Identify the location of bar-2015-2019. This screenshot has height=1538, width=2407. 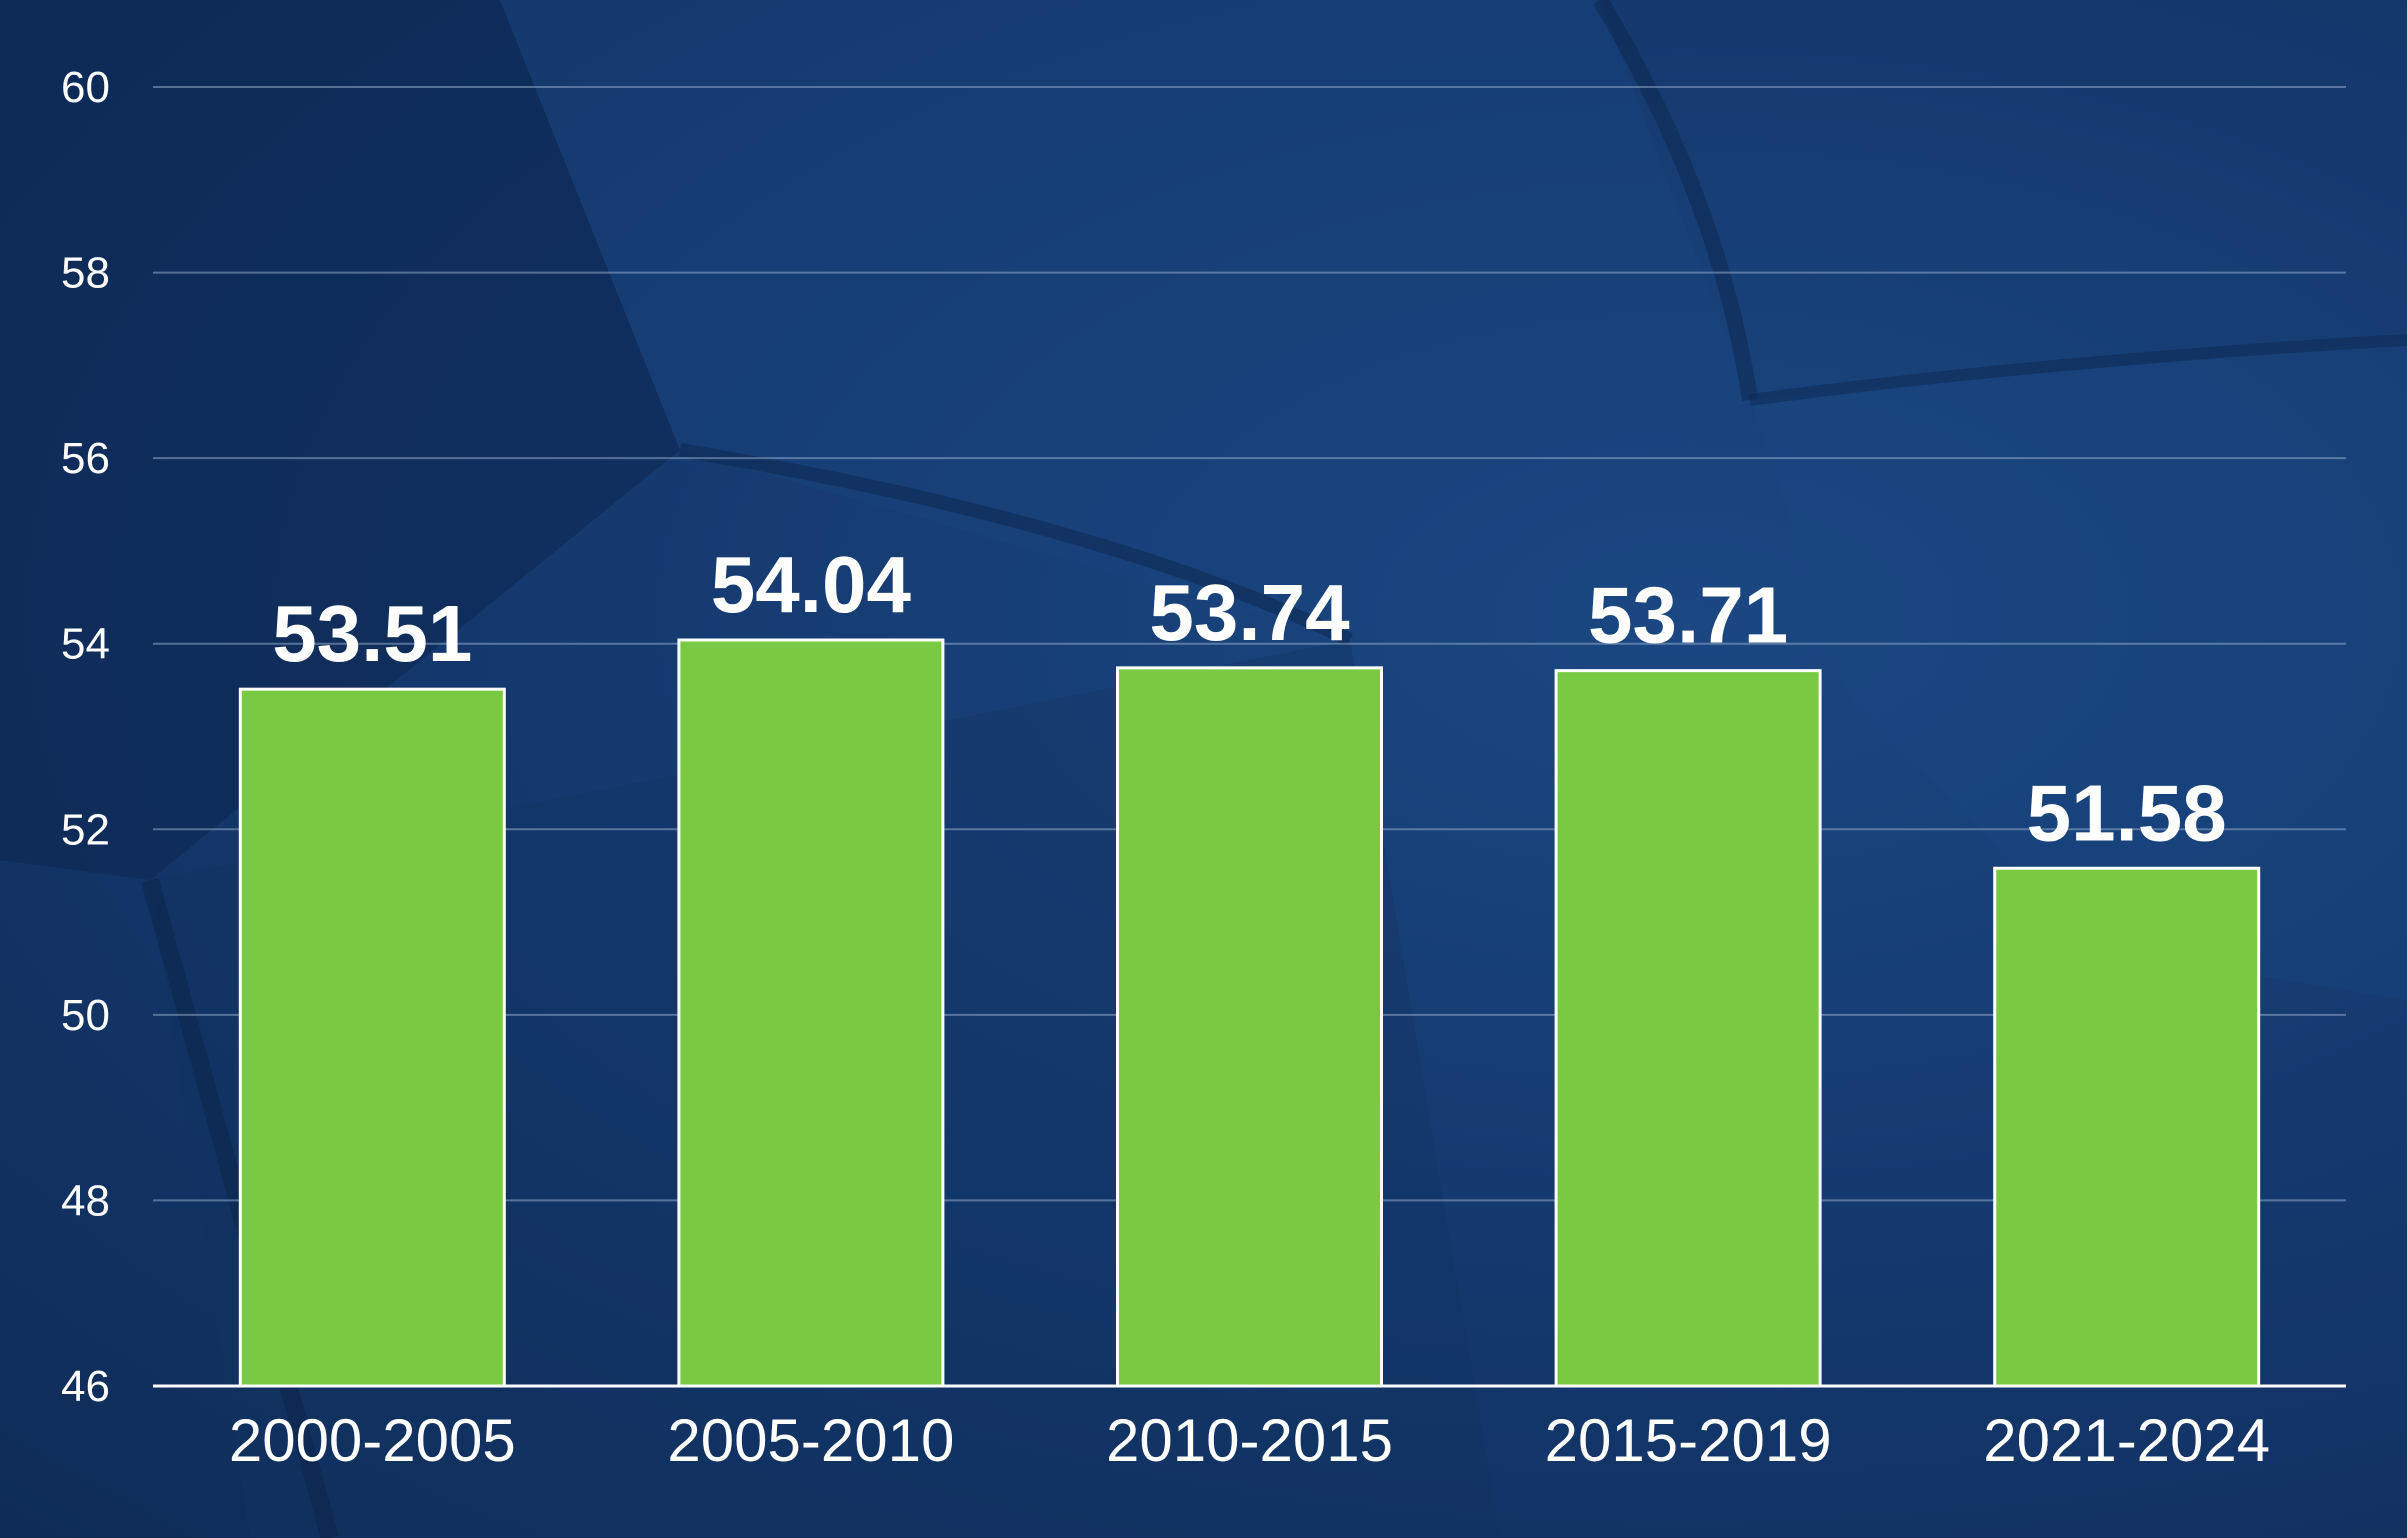
(1688, 1028).